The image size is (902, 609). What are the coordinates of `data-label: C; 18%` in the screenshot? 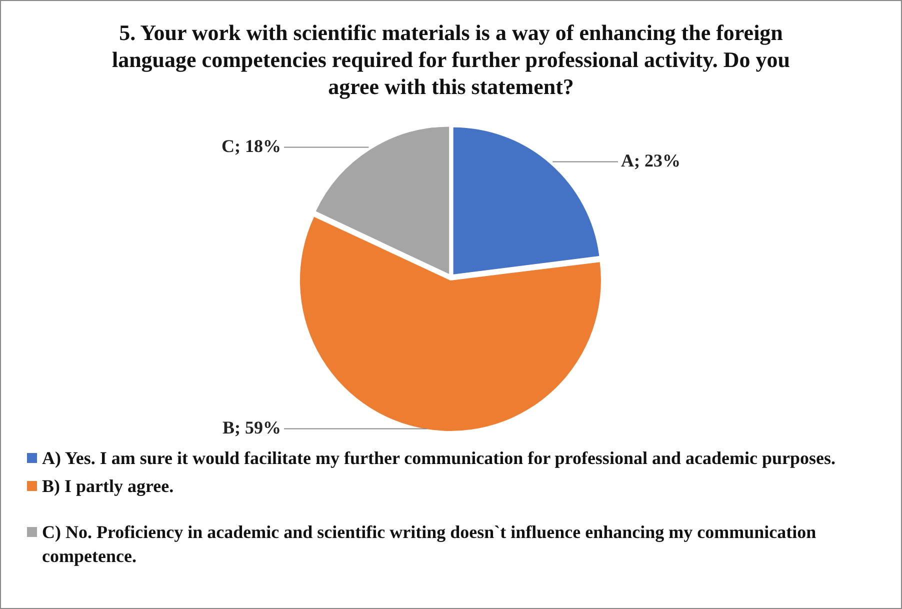 It's located at (251, 146).